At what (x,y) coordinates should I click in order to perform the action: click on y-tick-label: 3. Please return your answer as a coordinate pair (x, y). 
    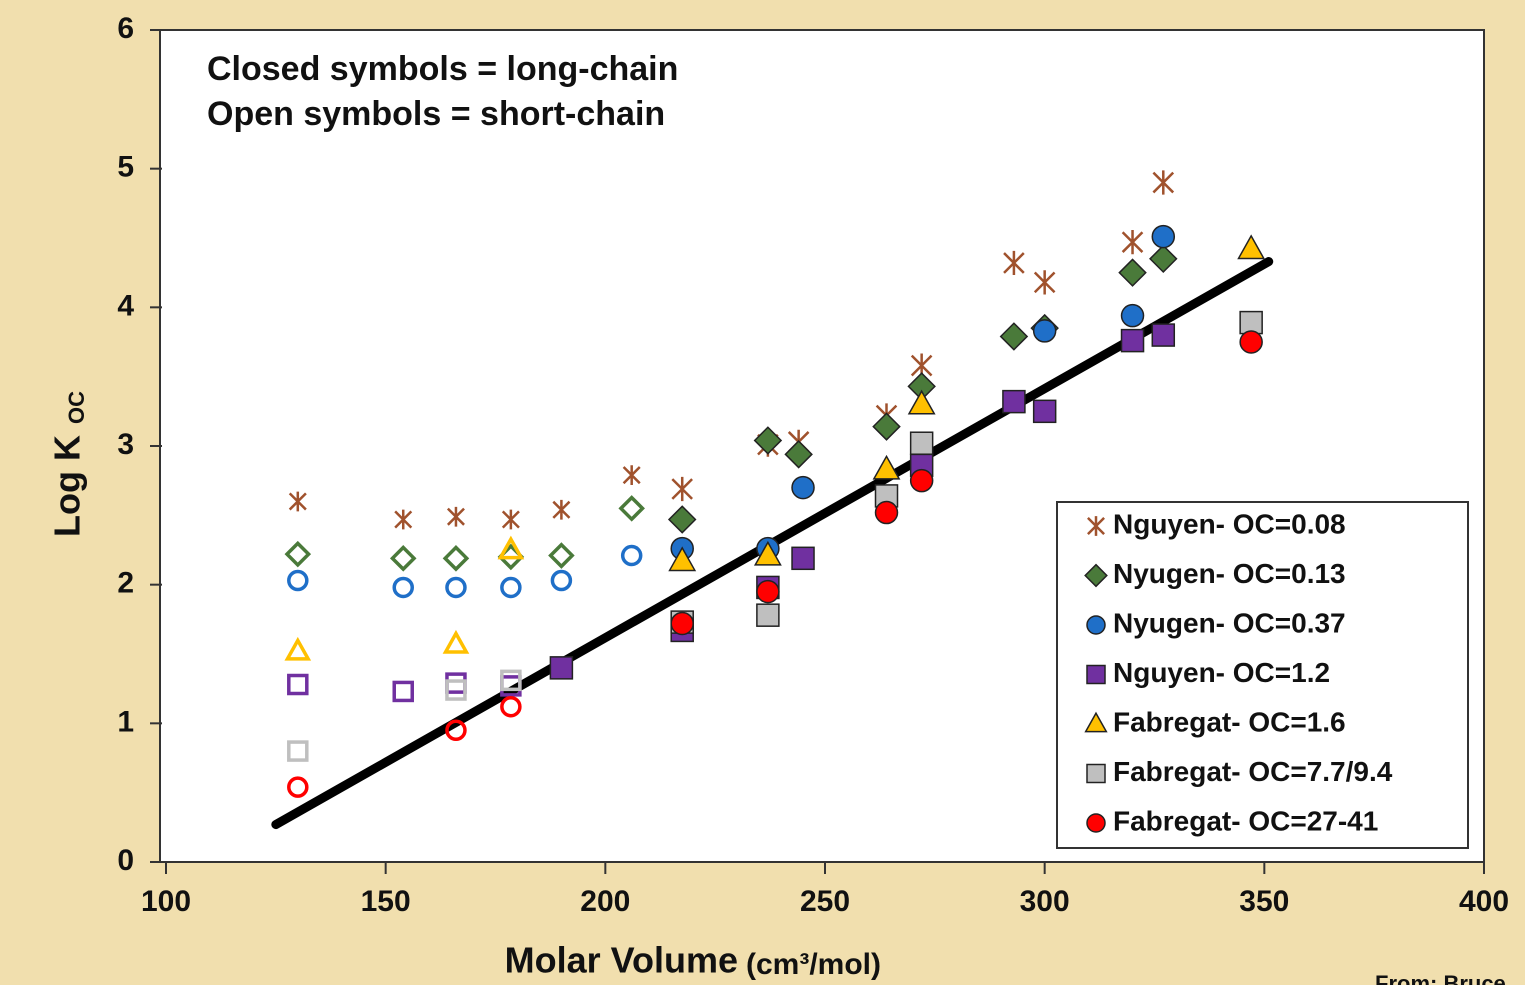
    Looking at the image, I should click on (125, 444).